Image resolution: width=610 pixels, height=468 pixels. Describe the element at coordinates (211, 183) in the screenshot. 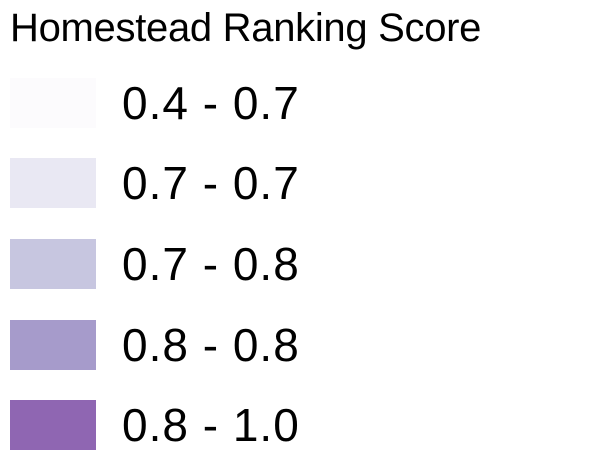

I see `legend-item-label: 0.7 - 0.7` at that location.